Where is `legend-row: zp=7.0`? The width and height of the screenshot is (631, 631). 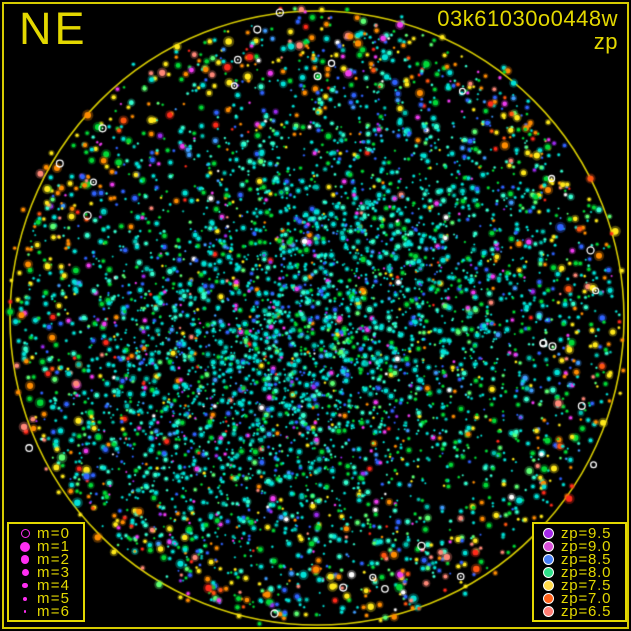 legend-row: zp=7.0 is located at coordinates (580, 598).